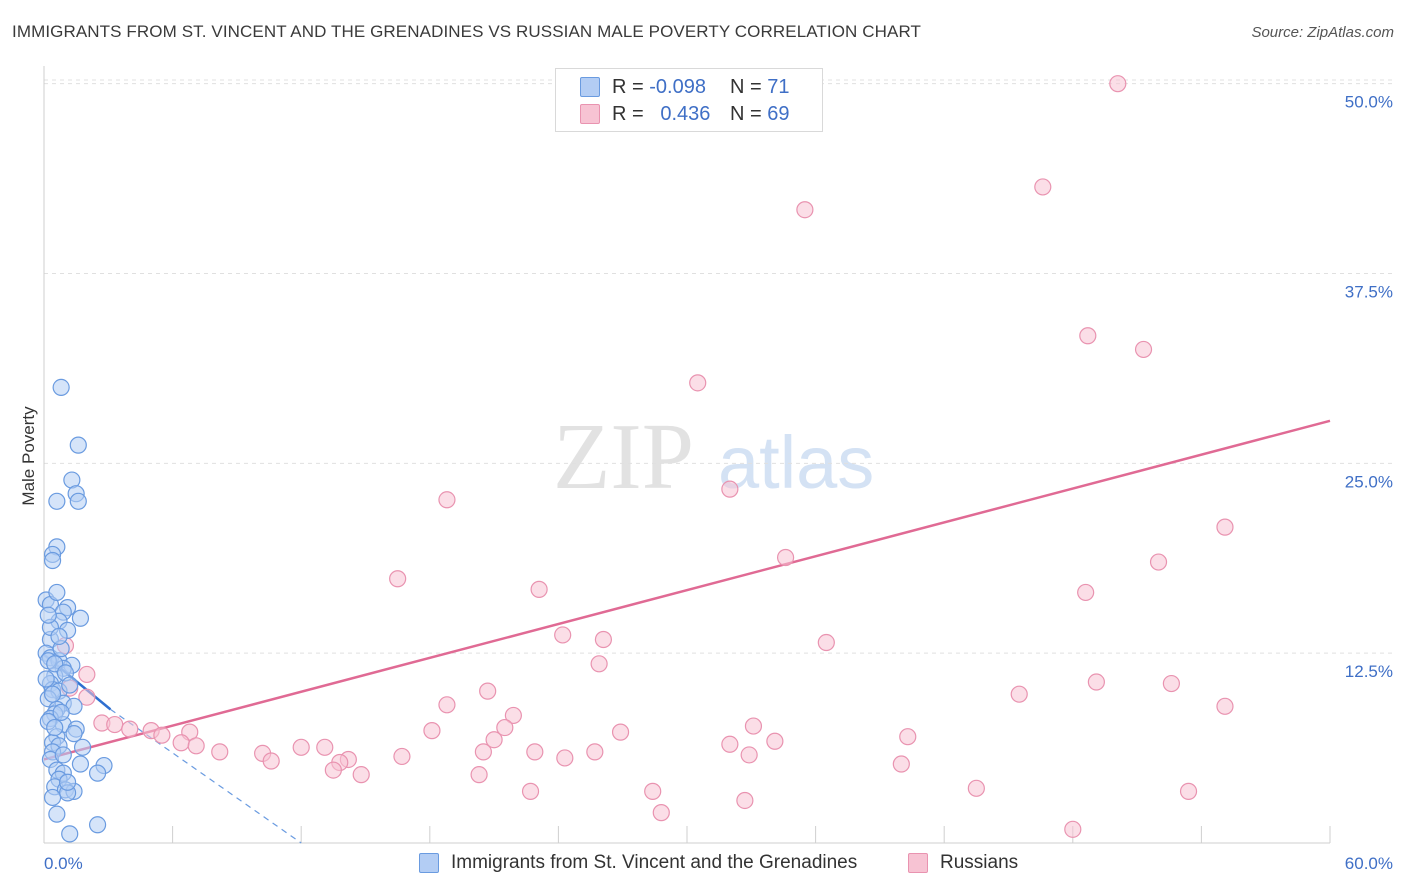 The height and width of the screenshot is (892, 1406). What do you see at coordinates (685, 113) in the screenshot?
I see `legend-r-value-2: 0.436` at bounding box center [685, 113].